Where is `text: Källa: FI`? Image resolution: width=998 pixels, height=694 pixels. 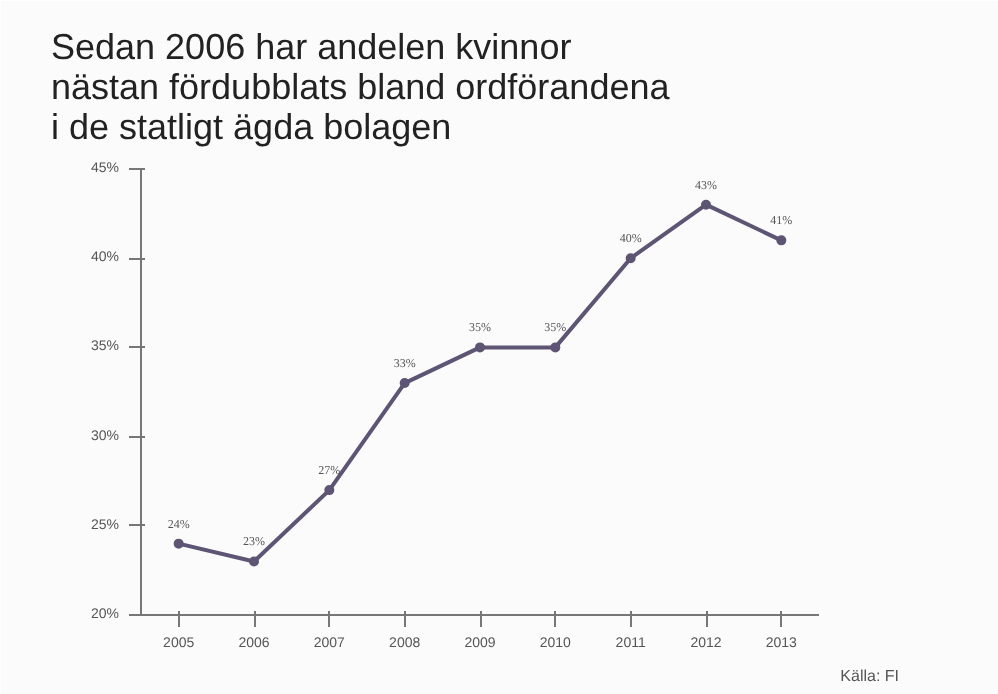 text: Källa: FI is located at coordinates (869, 676).